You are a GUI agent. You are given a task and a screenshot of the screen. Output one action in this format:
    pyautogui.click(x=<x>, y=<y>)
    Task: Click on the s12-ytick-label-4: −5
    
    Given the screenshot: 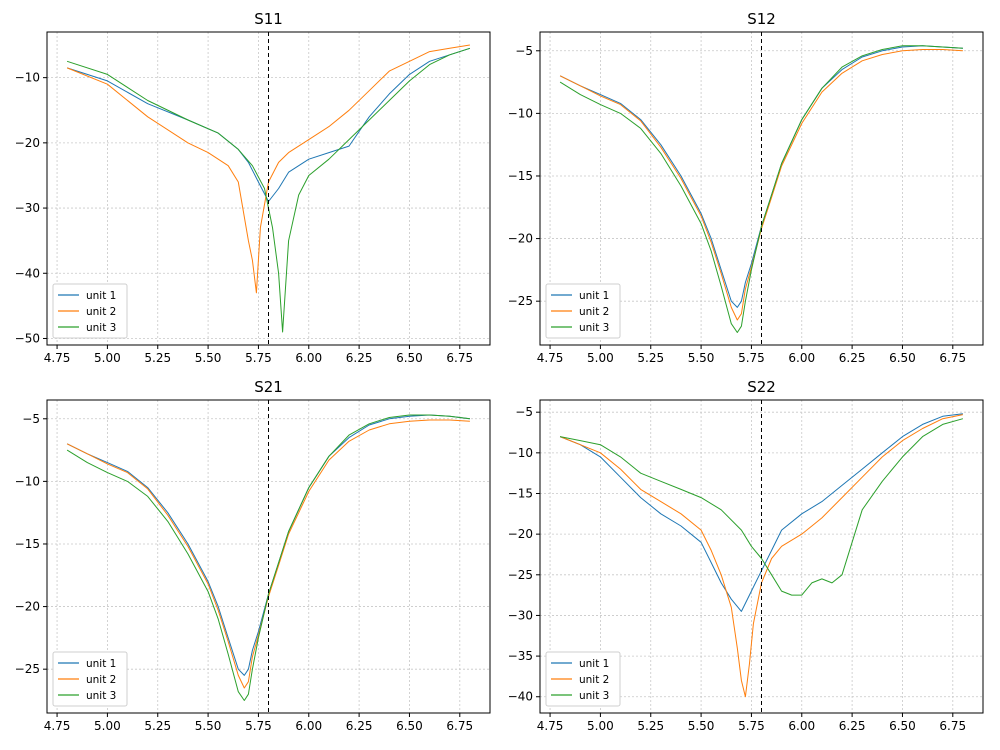 What is the action you would take?
    pyautogui.click(x=524, y=51)
    